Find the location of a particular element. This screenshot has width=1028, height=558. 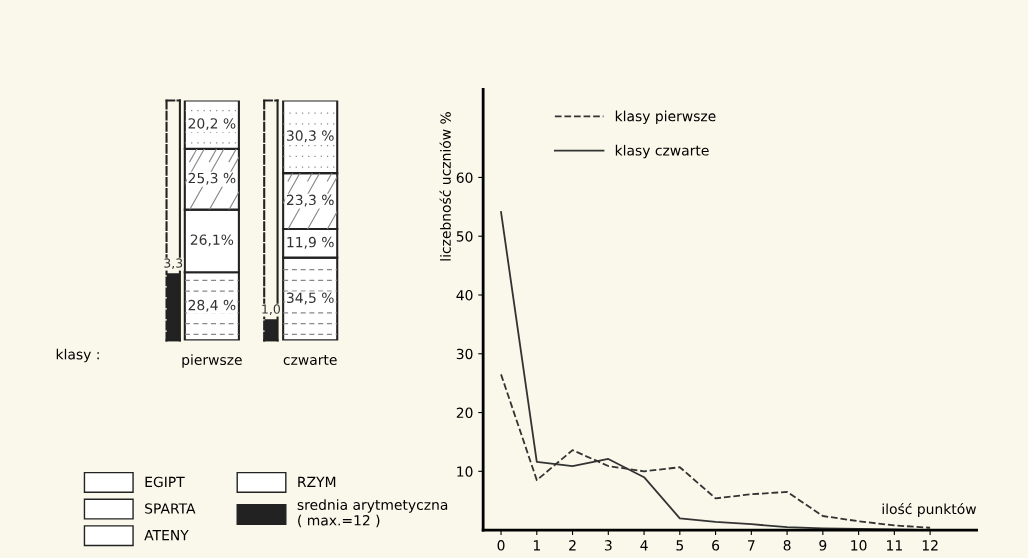

data-label: 26,1% is located at coordinates (212, 240).